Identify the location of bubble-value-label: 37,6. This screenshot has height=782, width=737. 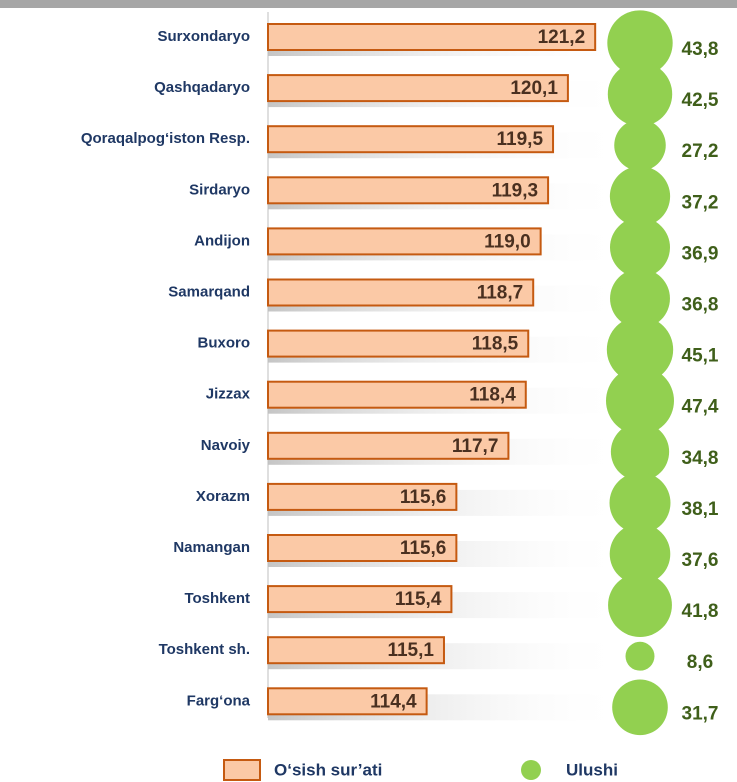
(700, 560).